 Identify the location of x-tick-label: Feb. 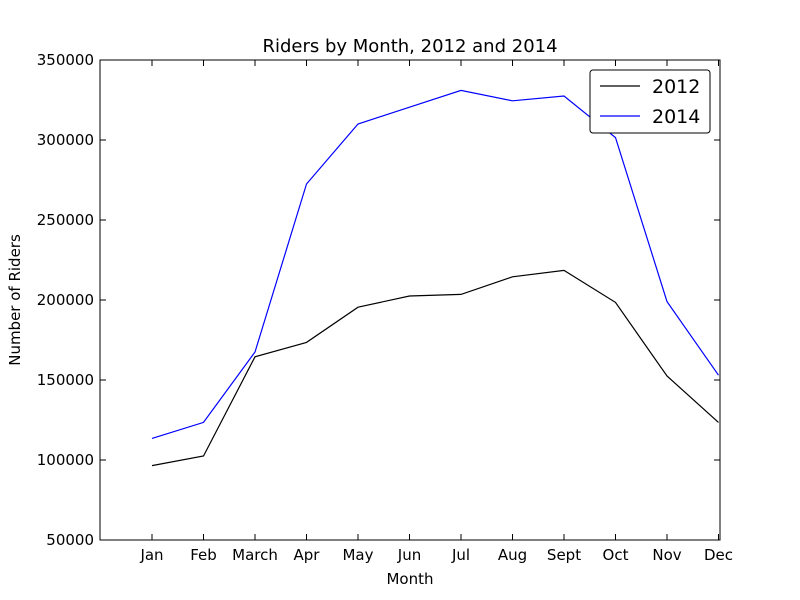
(203, 555).